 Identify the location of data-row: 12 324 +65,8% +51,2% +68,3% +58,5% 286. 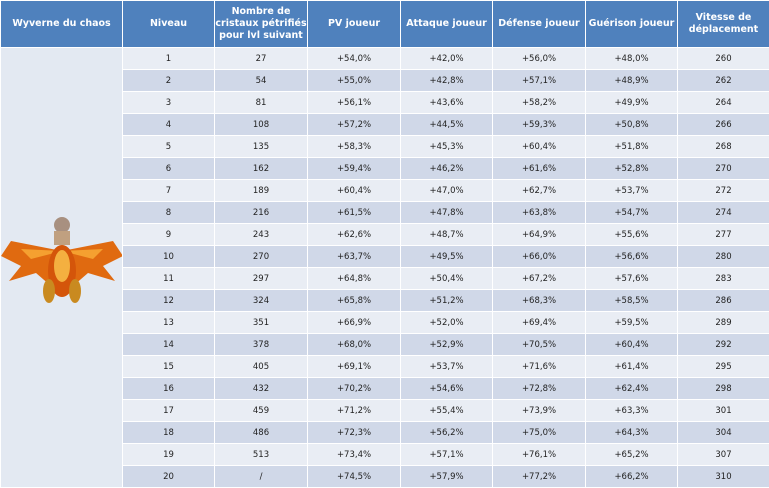
(385, 300).